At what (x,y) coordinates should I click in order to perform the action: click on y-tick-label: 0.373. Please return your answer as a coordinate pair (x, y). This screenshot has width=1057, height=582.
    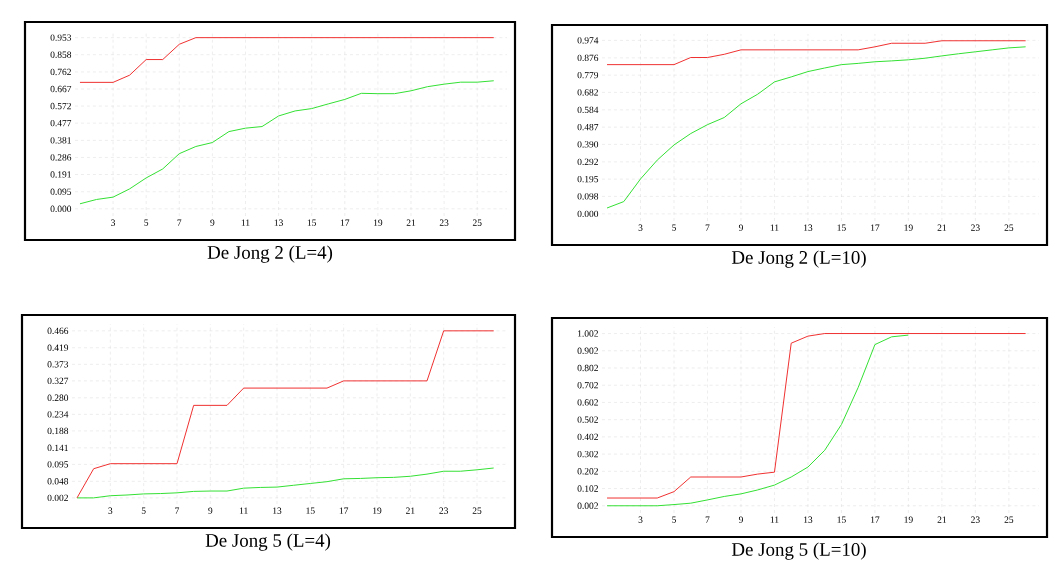
    Looking at the image, I should click on (58, 364).